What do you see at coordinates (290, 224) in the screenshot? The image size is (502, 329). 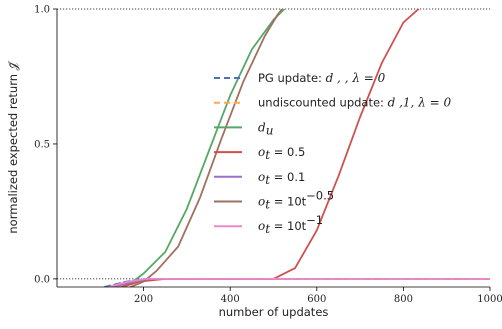 I see `legend-entry-6: ot = 10t−1` at bounding box center [290, 224].